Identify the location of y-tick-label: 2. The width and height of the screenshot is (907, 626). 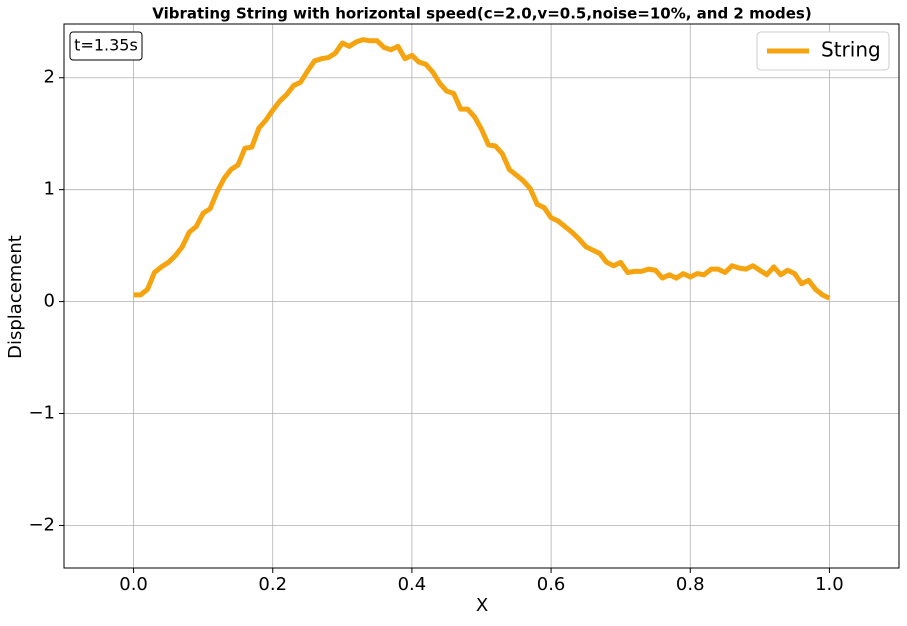
(49, 77).